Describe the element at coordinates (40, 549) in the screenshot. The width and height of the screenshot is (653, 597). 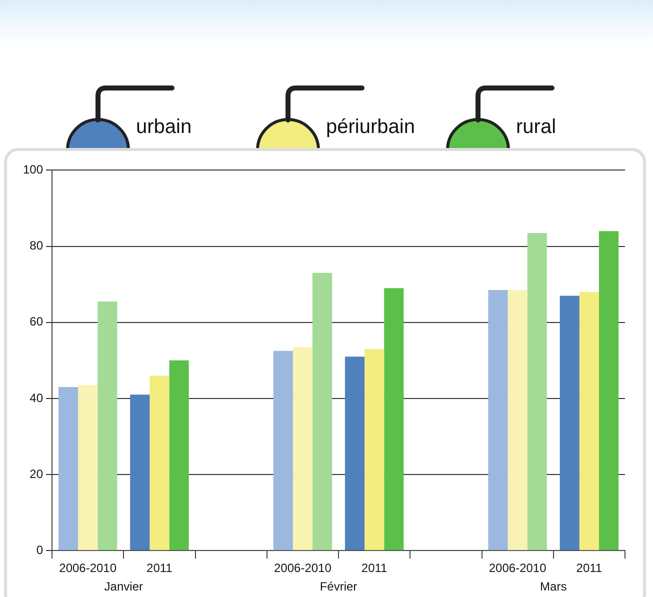
I see `y-tick-label: 0` at that location.